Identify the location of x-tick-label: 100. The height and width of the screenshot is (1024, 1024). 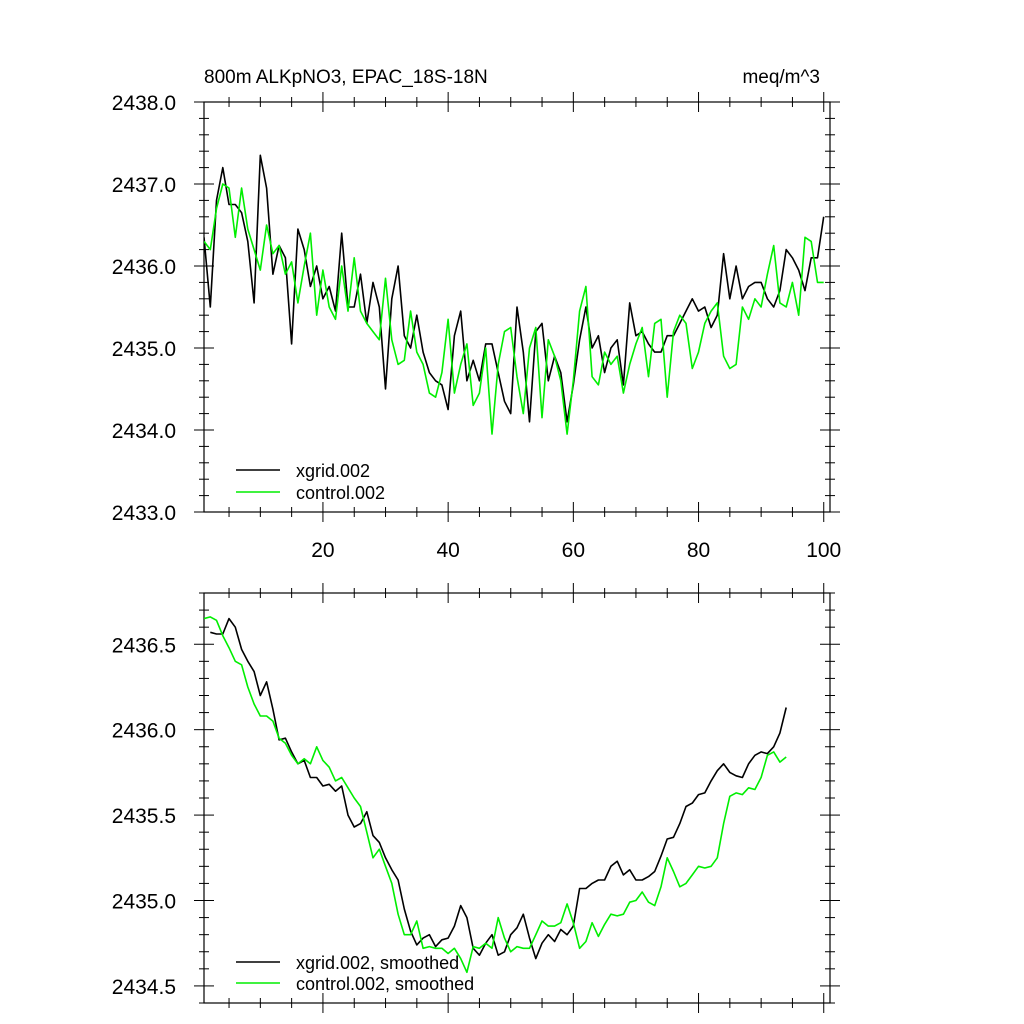
(823, 550).